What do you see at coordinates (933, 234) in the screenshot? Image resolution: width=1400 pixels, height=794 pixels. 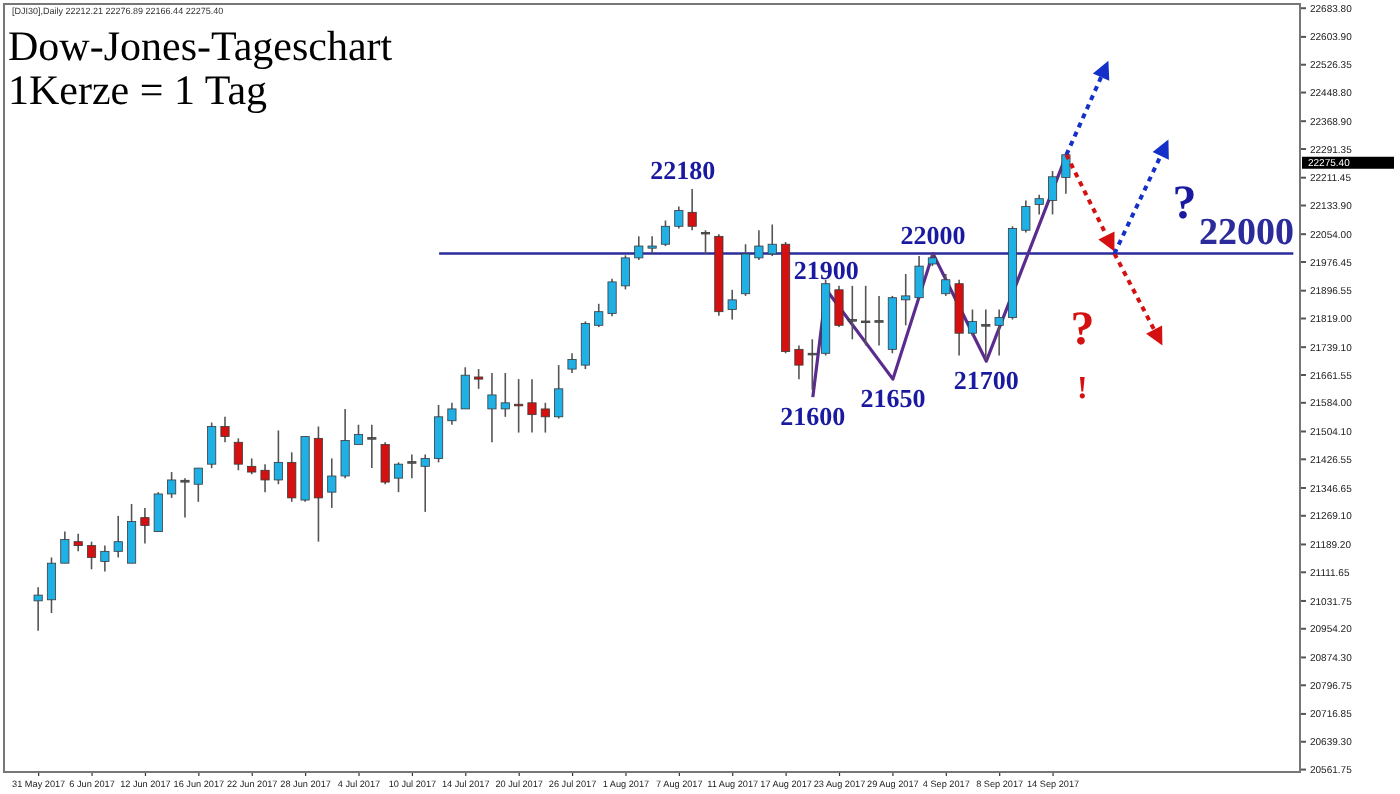 I see `data-label: 22000` at bounding box center [933, 234].